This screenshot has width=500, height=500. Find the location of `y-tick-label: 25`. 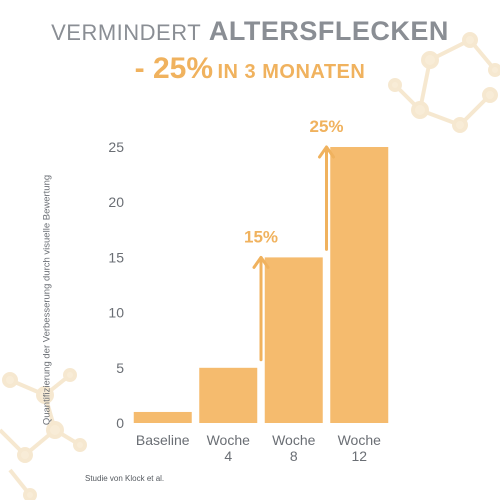

y-tick-label: 25 is located at coordinates (116, 147).